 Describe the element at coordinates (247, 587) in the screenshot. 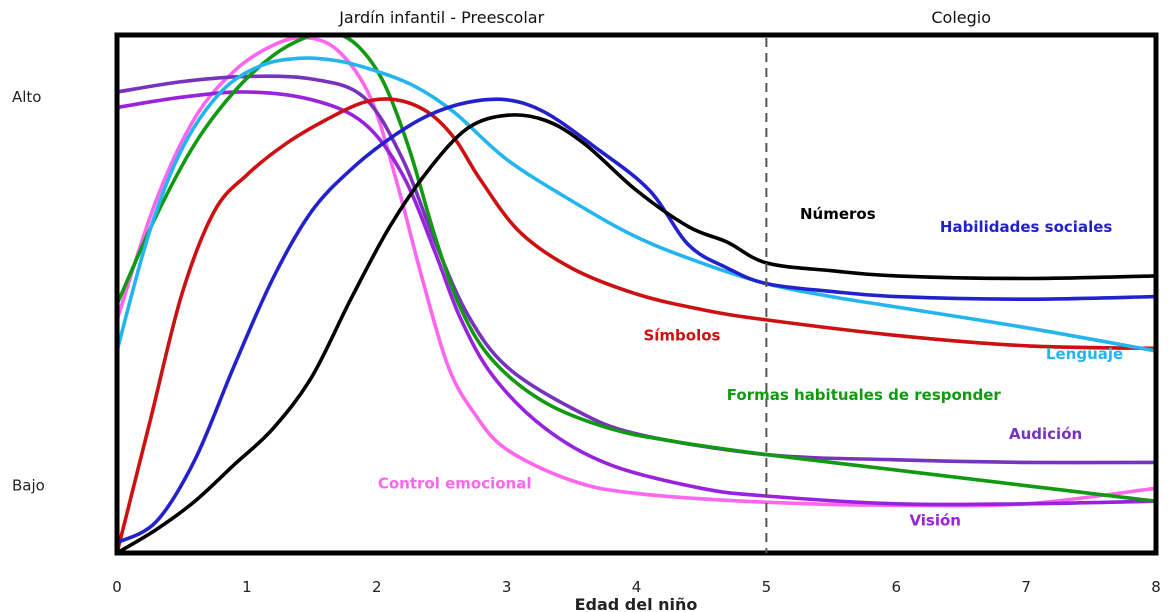

I see `x-tick-label: 1` at that location.